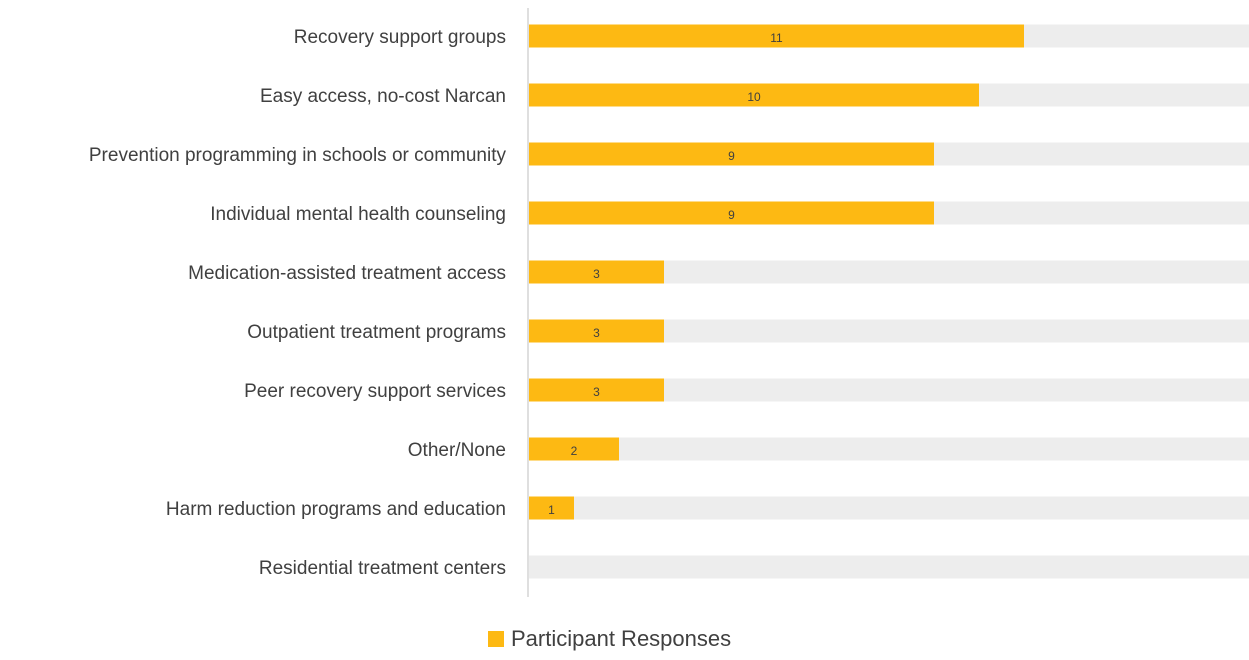 The height and width of the screenshot is (660, 1249). I want to click on category-label: Harm reduction programs and education, so click(336, 509).